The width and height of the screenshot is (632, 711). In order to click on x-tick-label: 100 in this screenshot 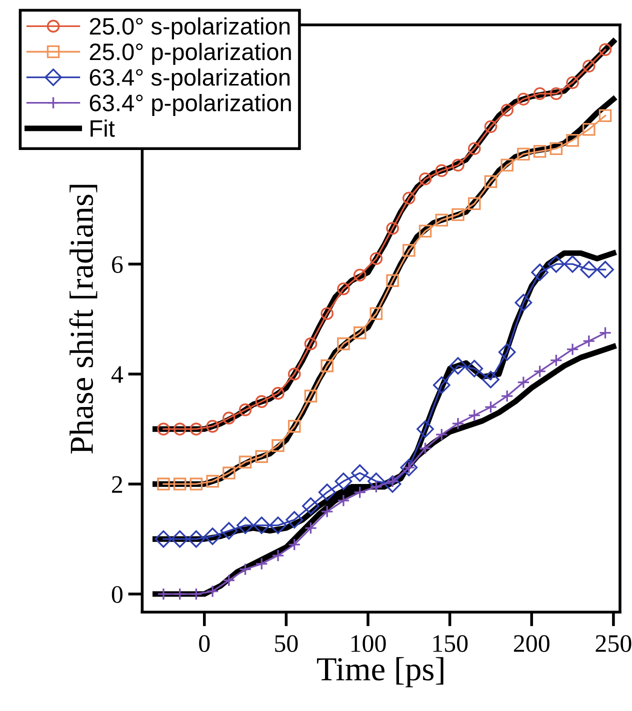, I will do `click(368, 643)`.